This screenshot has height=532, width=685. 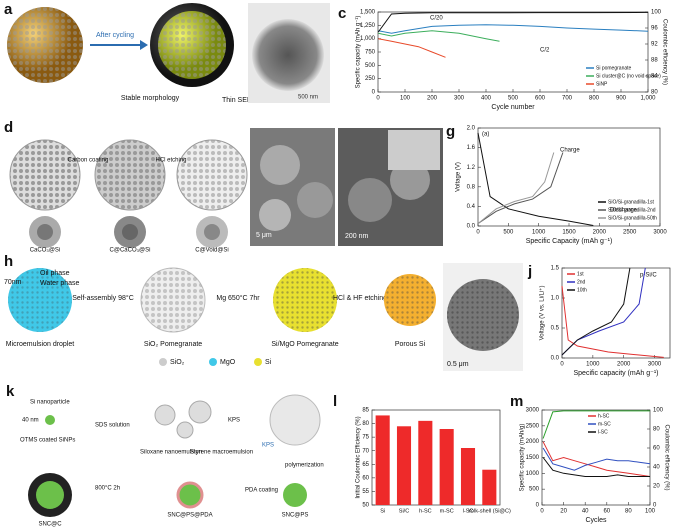 What do you see at coordinates (614, 68) in the screenshot?
I see `legend-label: Si pomegranate` at bounding box center [614, 68].